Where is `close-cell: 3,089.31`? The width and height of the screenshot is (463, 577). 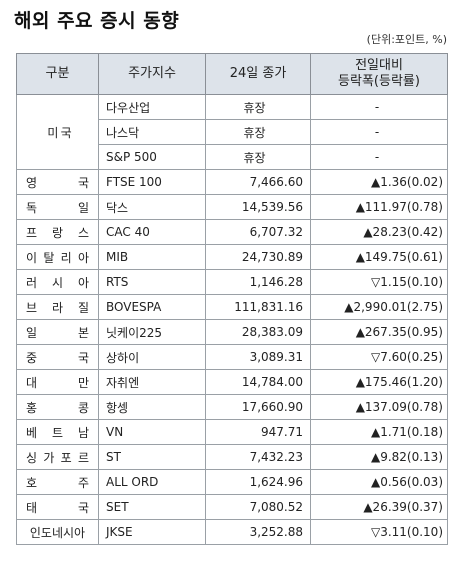 close-cell: 3,089.31 is located at coordinates (258, 357).